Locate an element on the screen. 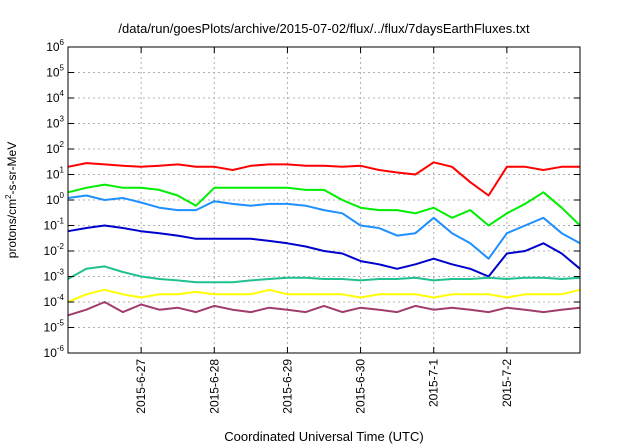 Image resolution: width=640 pixels, height=448 pixels. y-tick-label: 10⁰ is located at coordinates (55, 199).